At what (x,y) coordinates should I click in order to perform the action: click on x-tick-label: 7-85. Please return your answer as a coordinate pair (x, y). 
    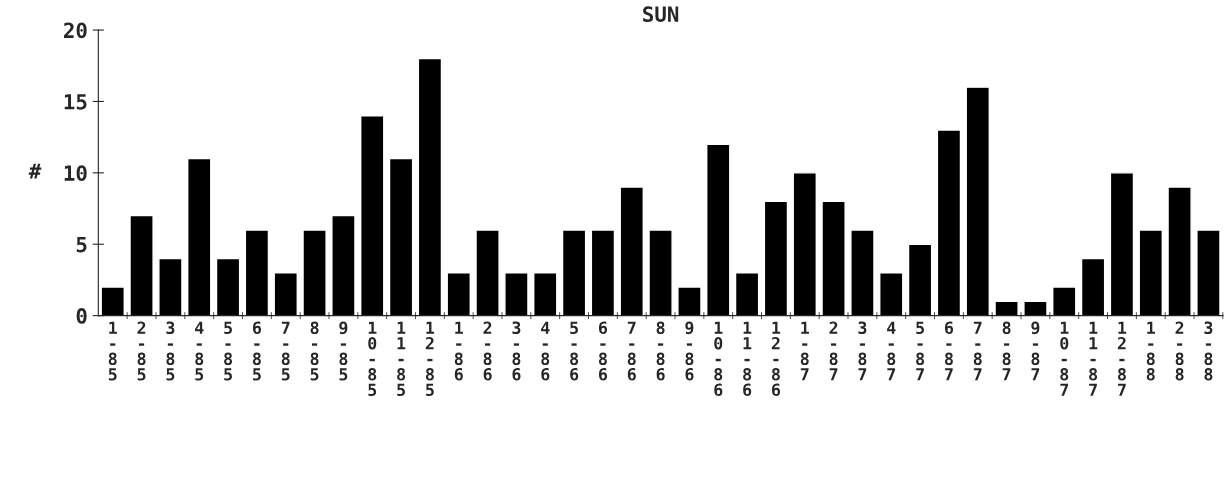
    Looking at the image, I should click on (285, 351).